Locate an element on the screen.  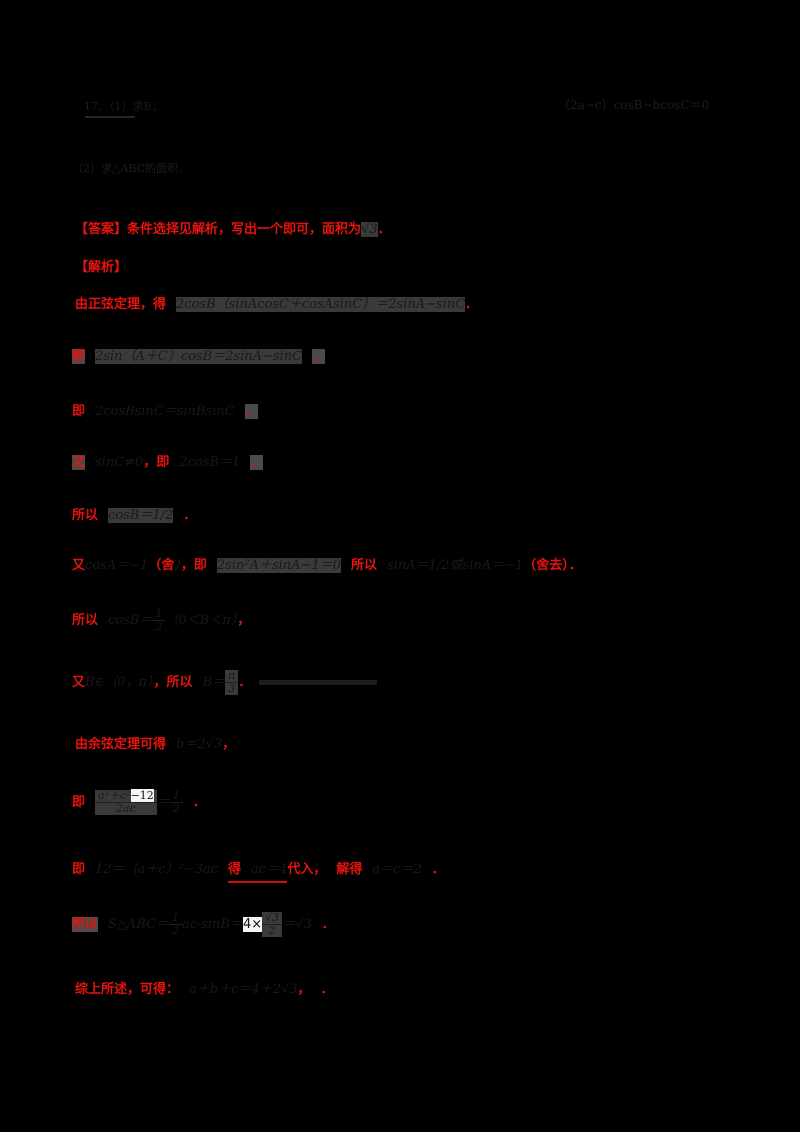
step2-formula: 2sin（A＋C）cosB＝2sinA−sinC is located at coordinates (199, 356).